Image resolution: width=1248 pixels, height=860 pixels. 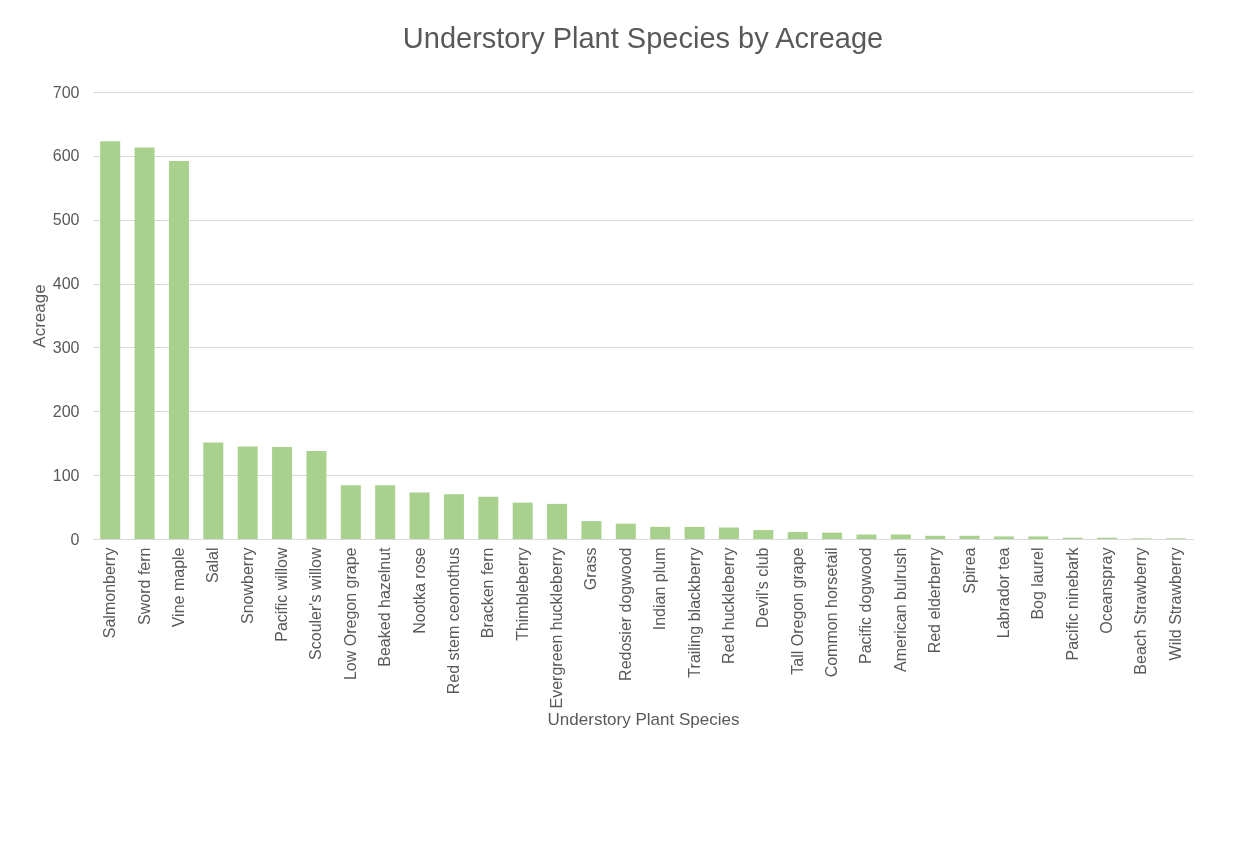 What do you see at coordinates (728, 605) in the screenshot?
I see `x-tick-label: Red huckleberry` at bounding box center [728, 605].